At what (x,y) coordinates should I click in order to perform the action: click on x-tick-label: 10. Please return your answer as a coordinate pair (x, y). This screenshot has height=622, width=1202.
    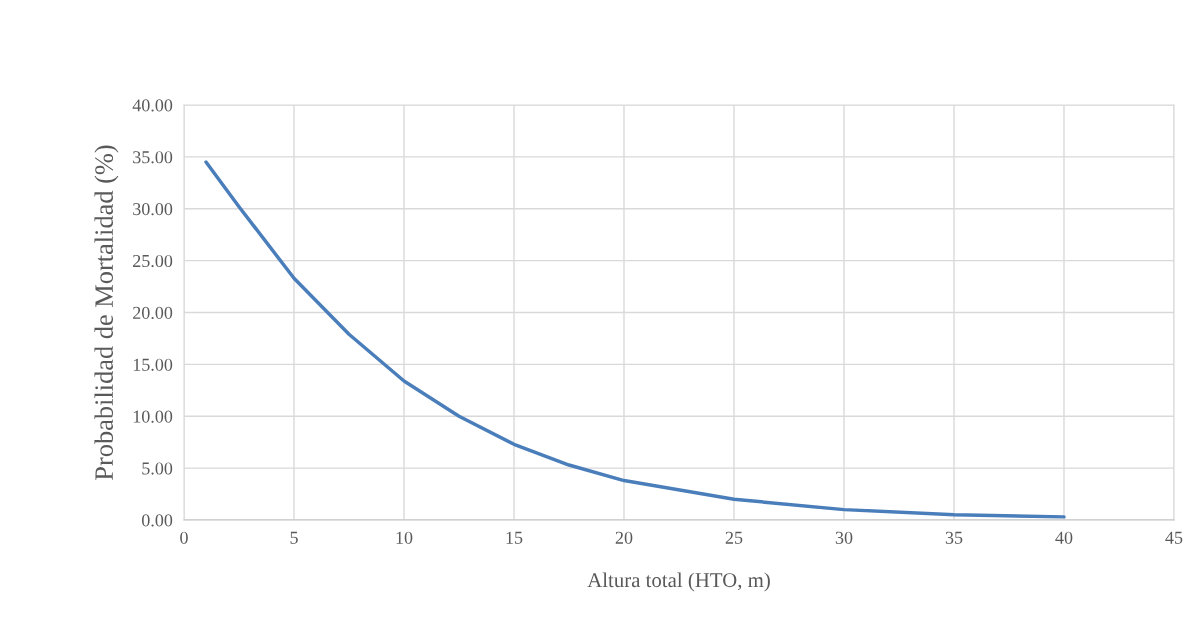
    Looking at the image, I should click on (404, 537).